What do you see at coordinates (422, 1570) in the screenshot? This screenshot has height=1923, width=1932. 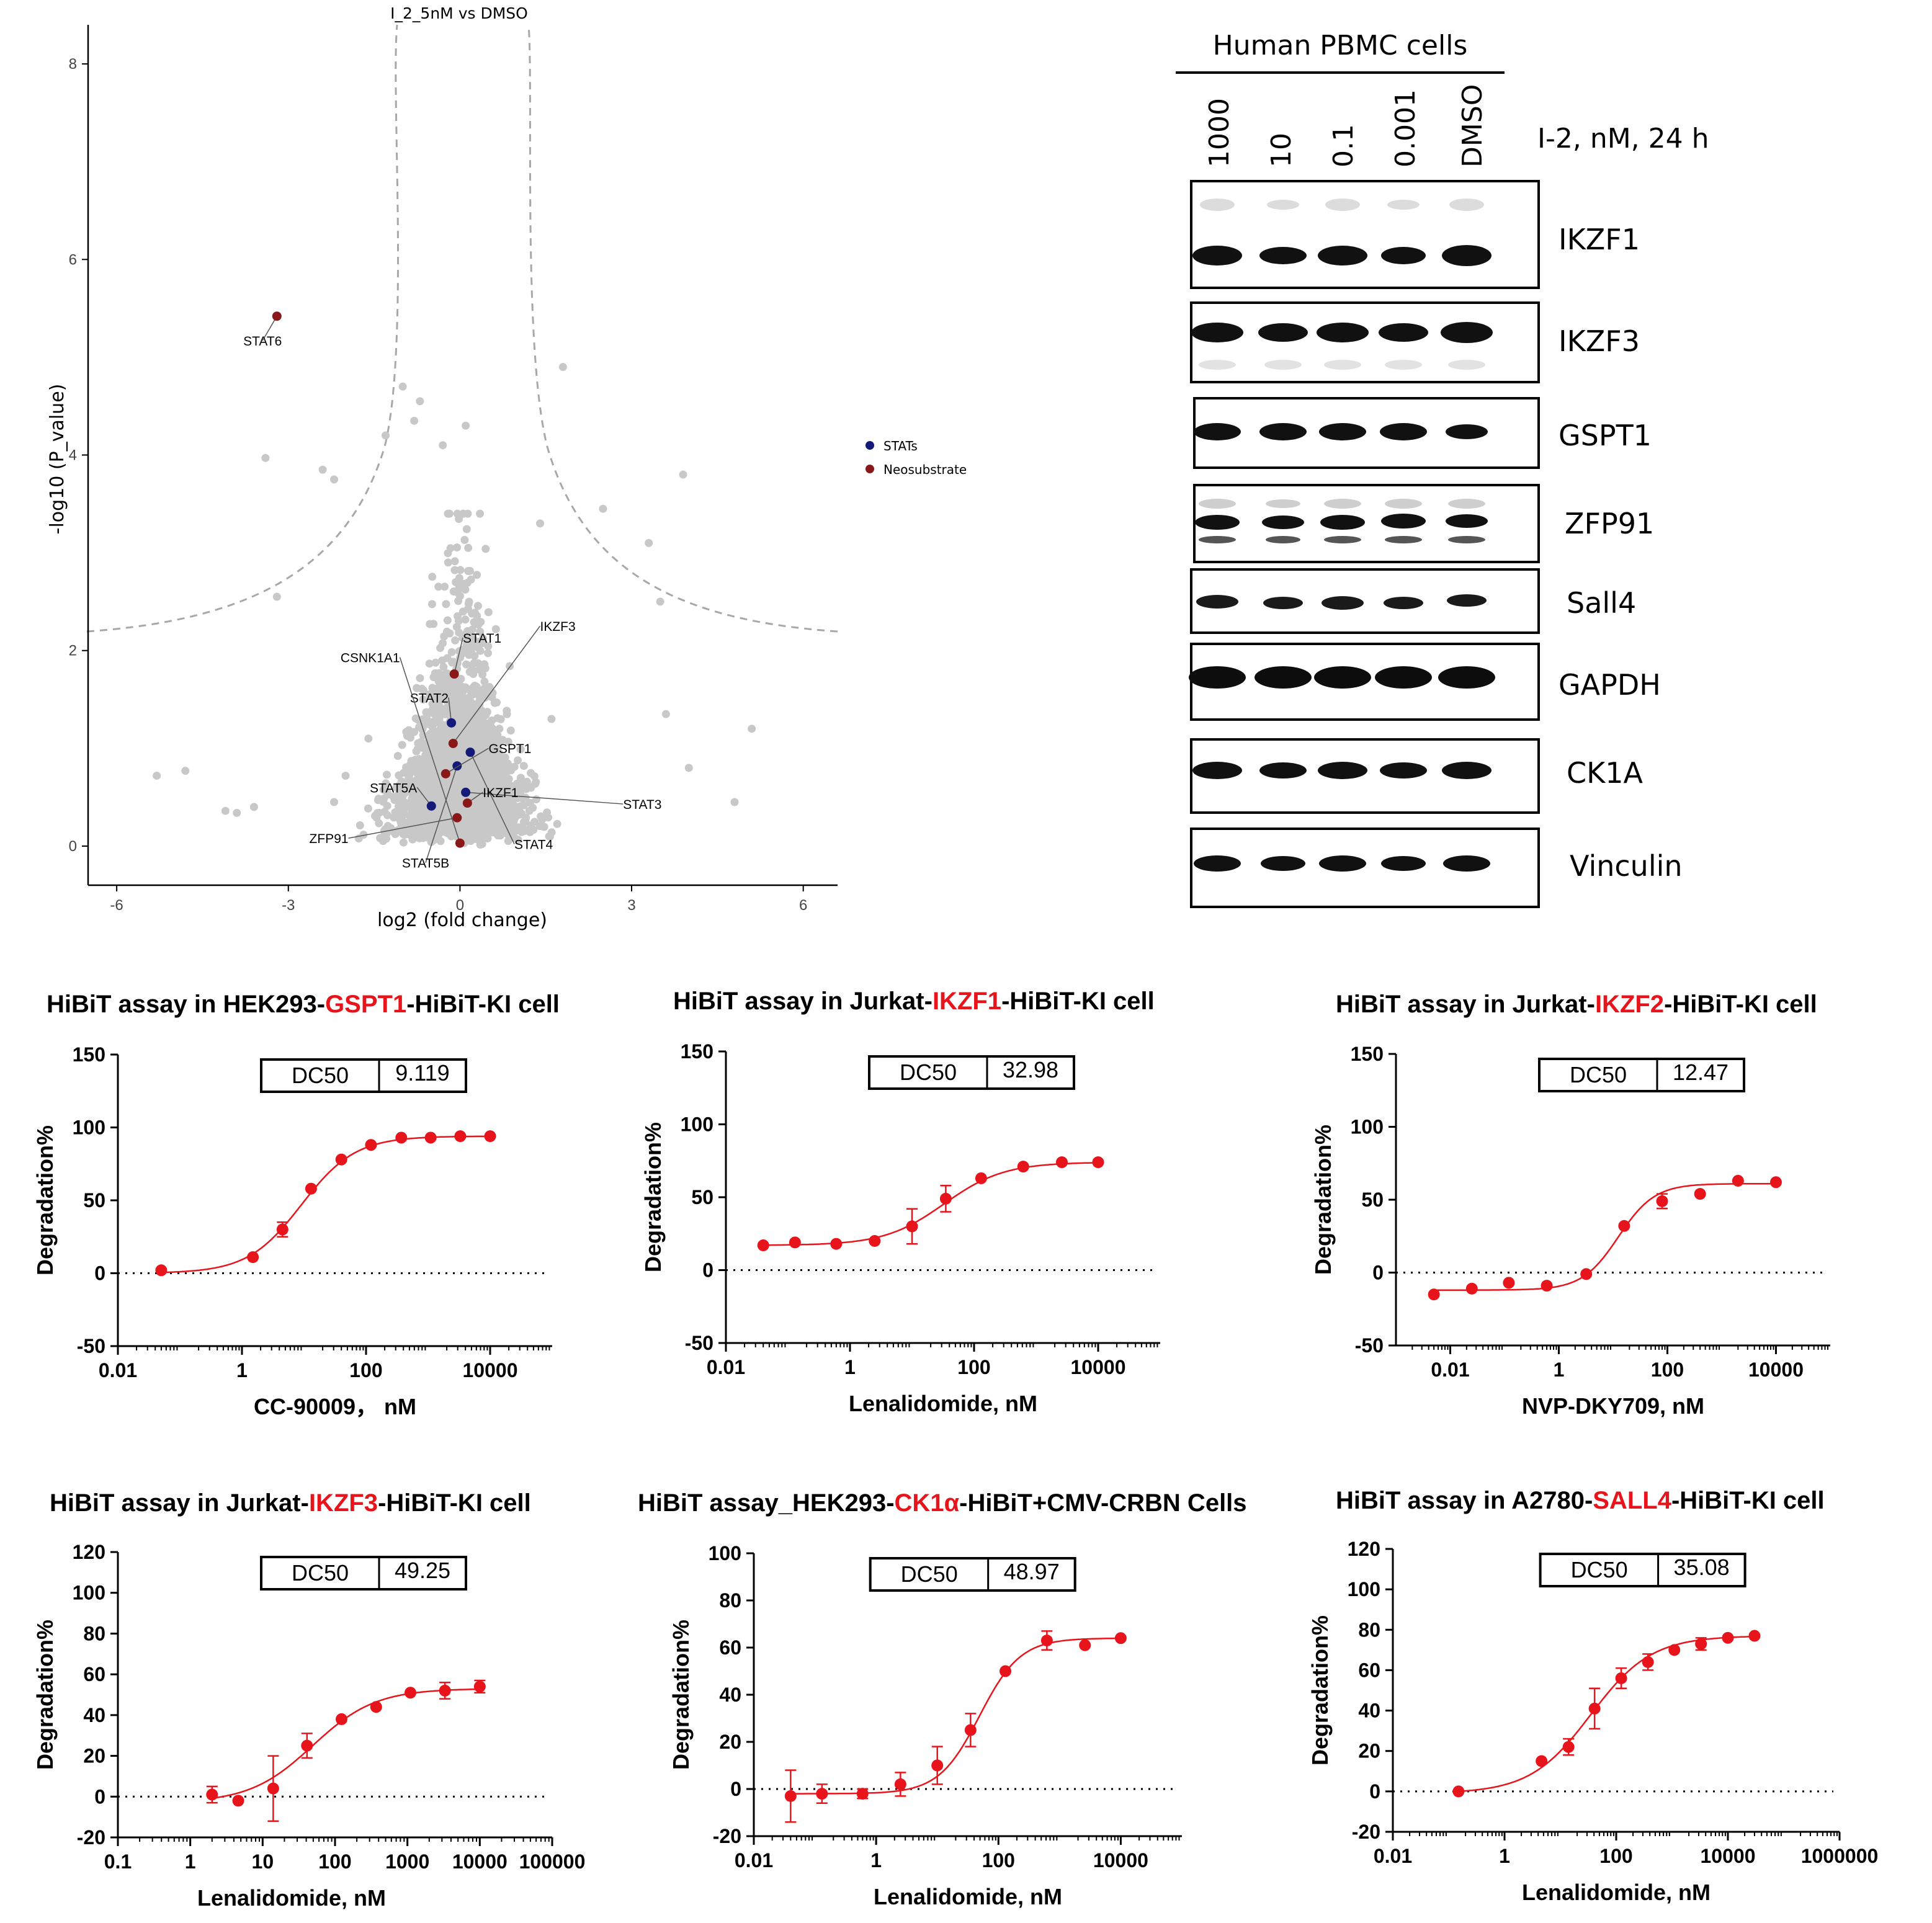 I see `dc50-value: 49.25` at bounding box center [422, 1570].